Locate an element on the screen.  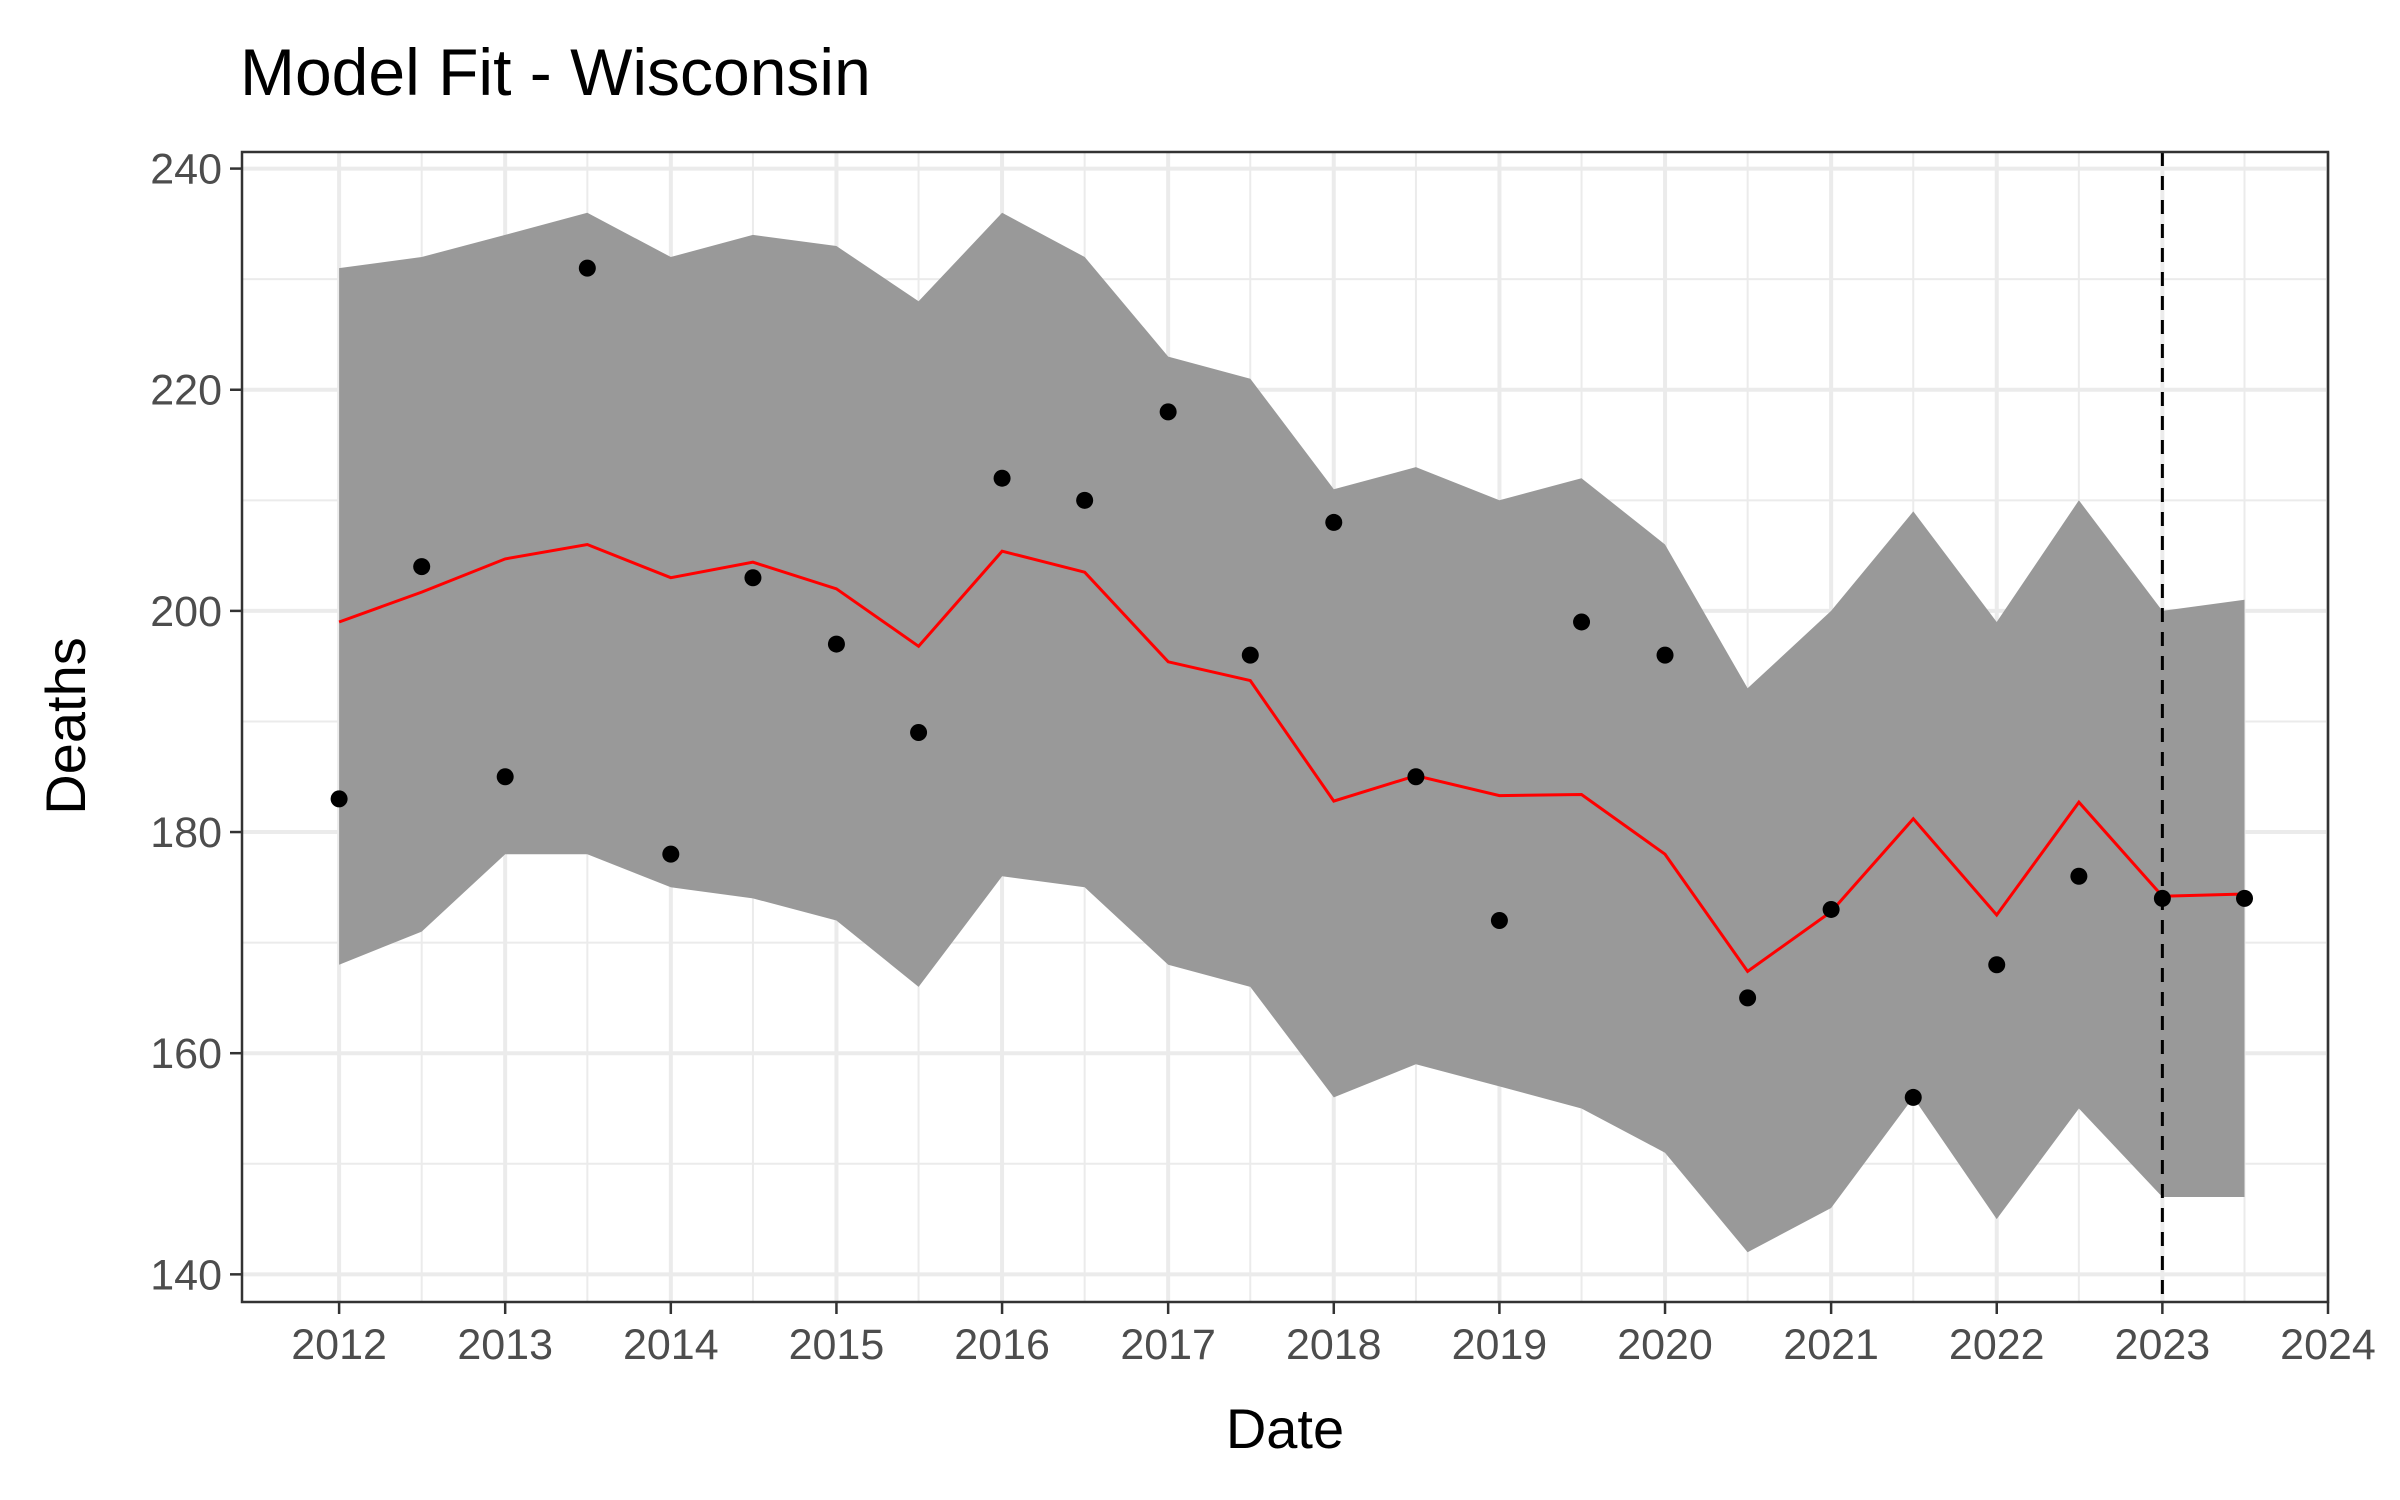
x-tick-label: 2018 is located at coordinates (1334, 1345).